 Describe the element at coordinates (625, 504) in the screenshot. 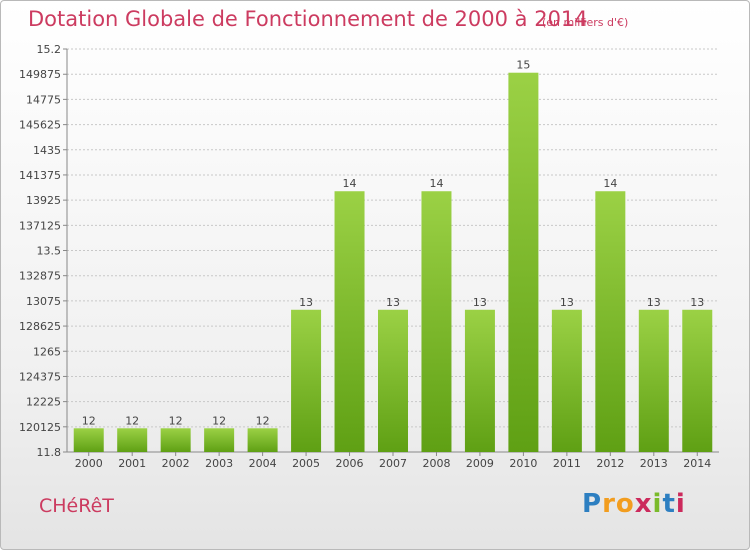

I see `logo-letter: o` at that location.